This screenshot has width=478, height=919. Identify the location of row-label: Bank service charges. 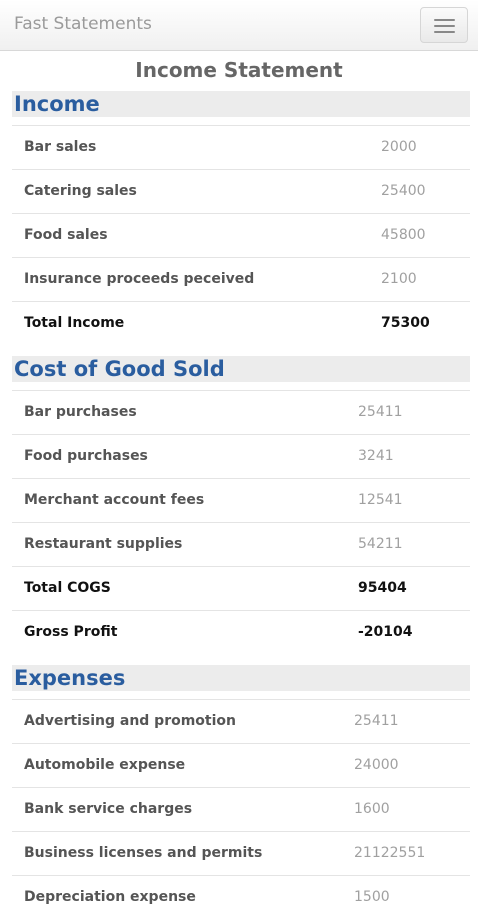
(108, 809).